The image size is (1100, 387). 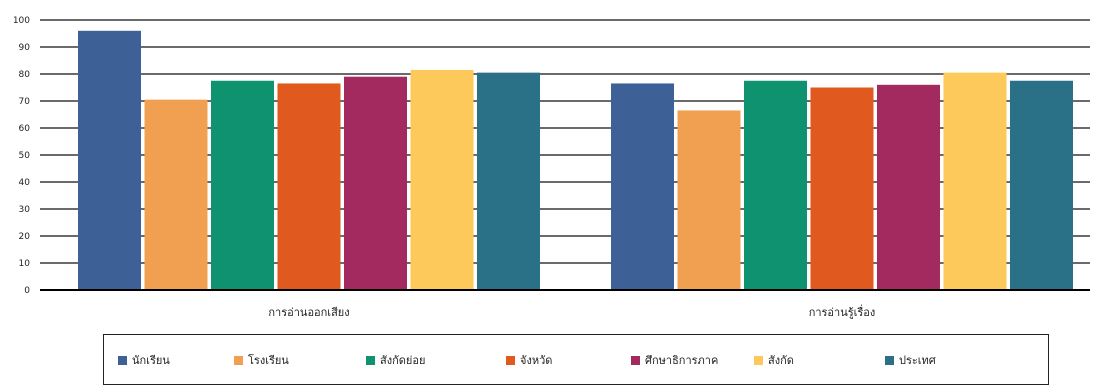 I want to click on legend-item: ประเทศ, so click(x=910, y=360).